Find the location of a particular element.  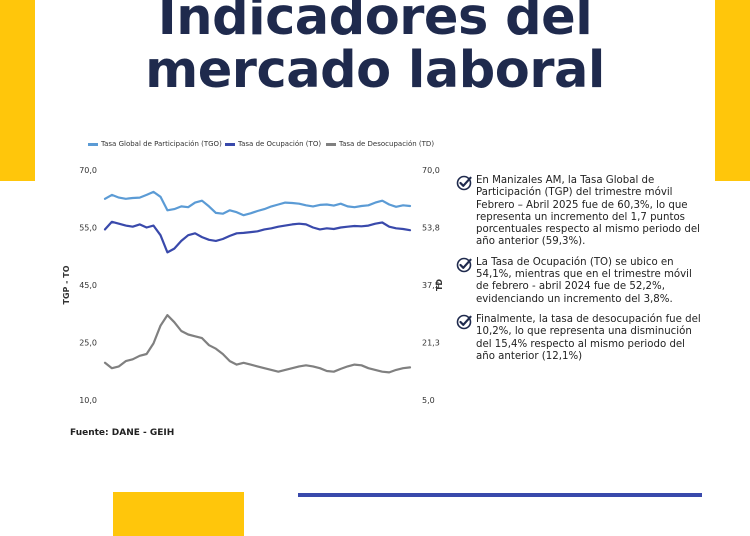

divider-line is located at coordinates (500, 495).